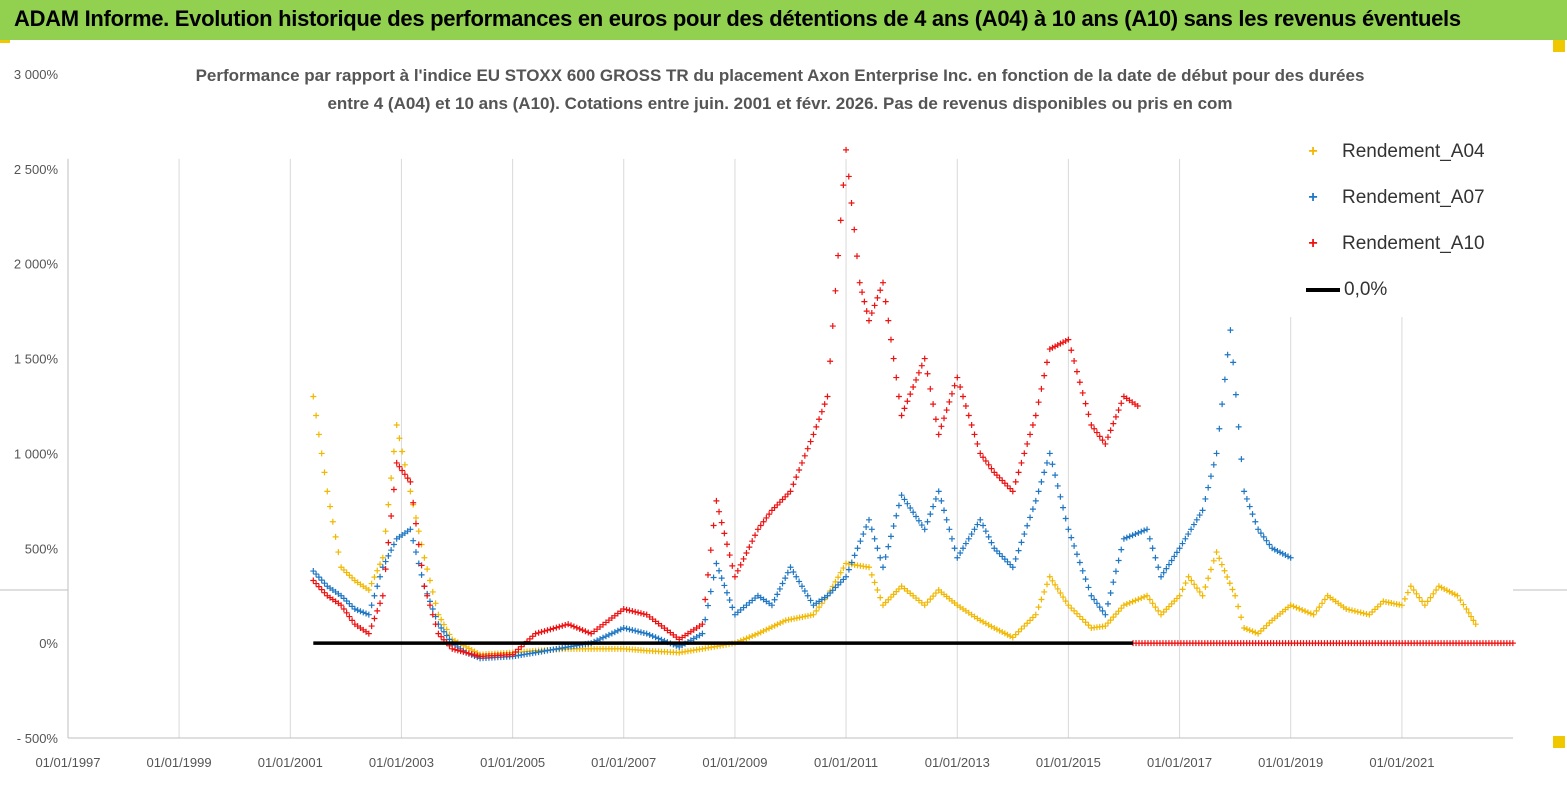  Describe the element at coordinates (1313, 243) in the screenshot. I see `legend-marker-a10: +` at that location.